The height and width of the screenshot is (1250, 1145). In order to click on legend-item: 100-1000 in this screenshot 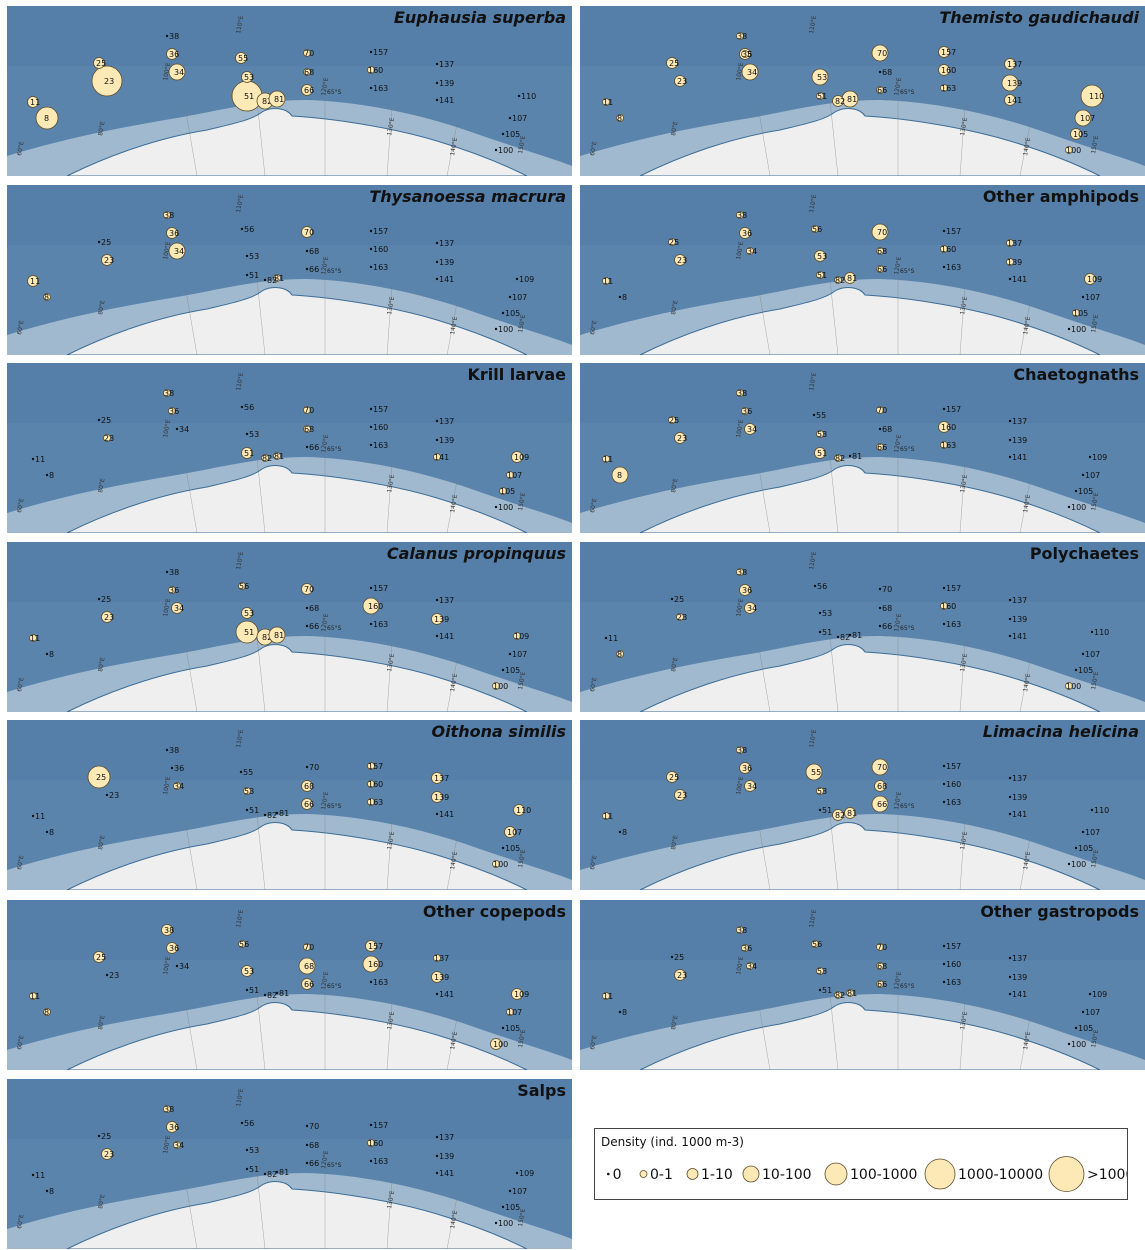, I will do `click(870, 1174)`.